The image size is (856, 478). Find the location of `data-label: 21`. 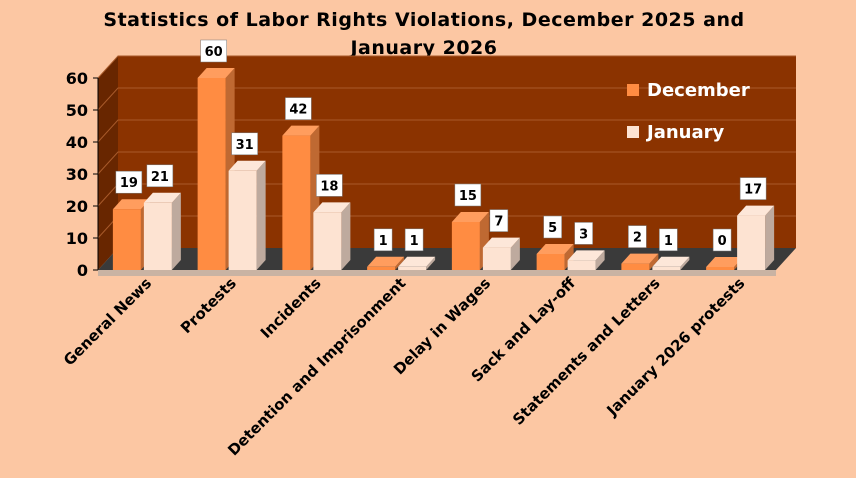

data-label: 21 is located at coordinates (160, 177).